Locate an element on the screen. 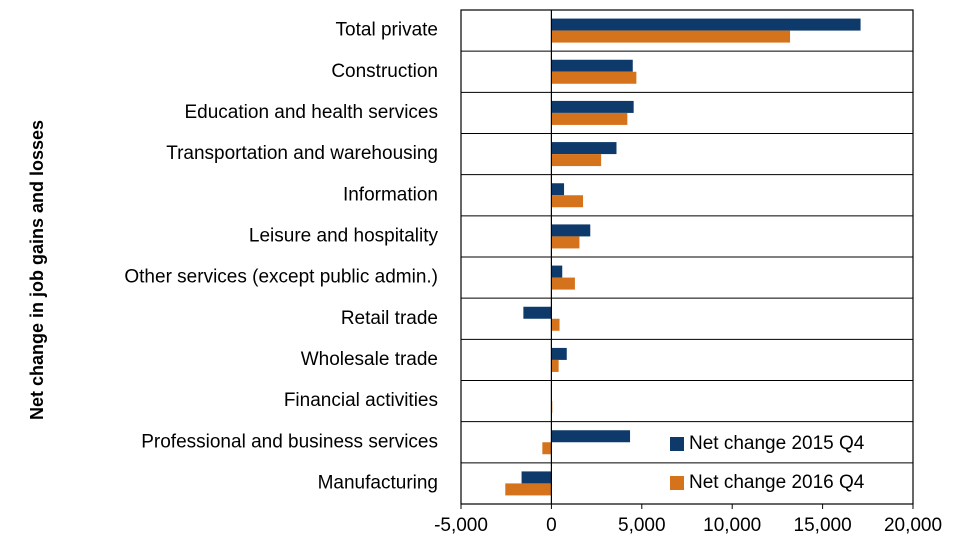 The image size is (966, 548). y-tick-label: Construction is located at coordinates (384, 71).